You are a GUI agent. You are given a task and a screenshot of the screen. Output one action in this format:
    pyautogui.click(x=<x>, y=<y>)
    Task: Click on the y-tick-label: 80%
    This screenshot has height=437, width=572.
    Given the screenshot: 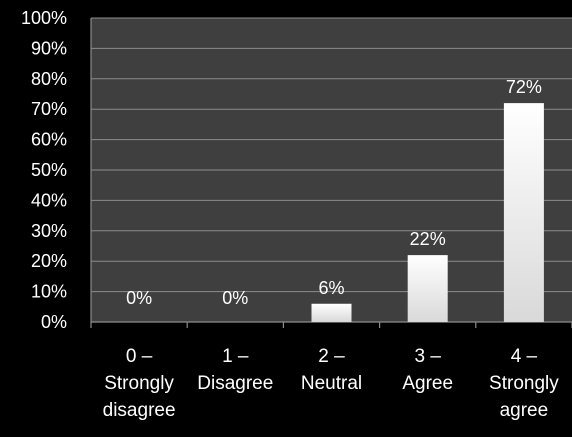 What is the action you would take?
    pyautogui.click(x=49, y=79)
    